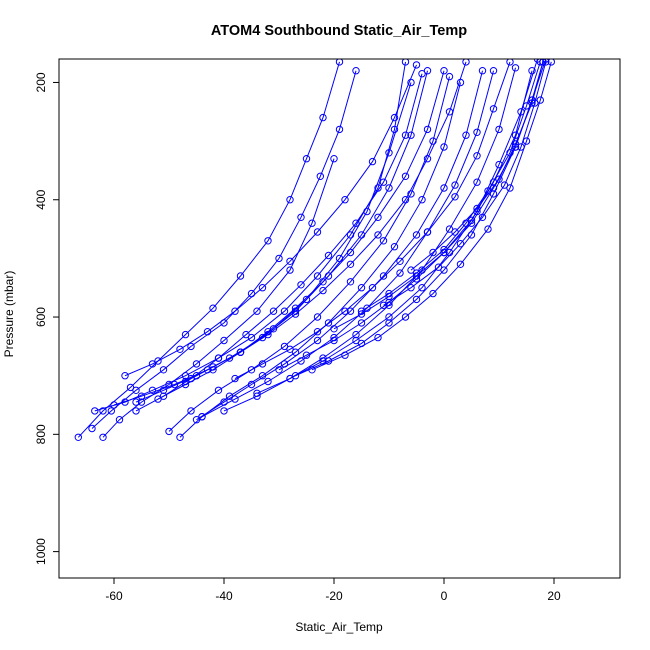  Describe the element at coordinates (224, 596) in the screenshot. I see `x-tick-label: -40` at that location.